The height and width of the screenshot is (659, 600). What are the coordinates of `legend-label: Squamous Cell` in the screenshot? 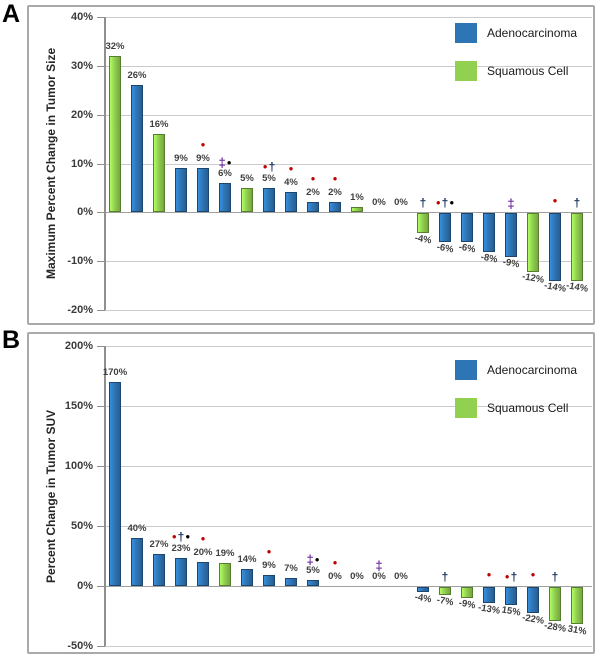 It's located at (528, 408).